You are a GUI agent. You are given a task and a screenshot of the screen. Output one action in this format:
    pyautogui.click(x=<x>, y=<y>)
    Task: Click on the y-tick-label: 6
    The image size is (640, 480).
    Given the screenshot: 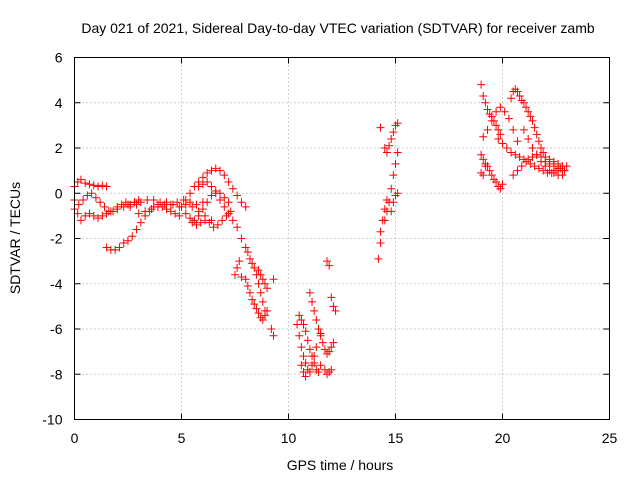 What is the action you would take?
    pyautogui.click(x=59, y=58)
    